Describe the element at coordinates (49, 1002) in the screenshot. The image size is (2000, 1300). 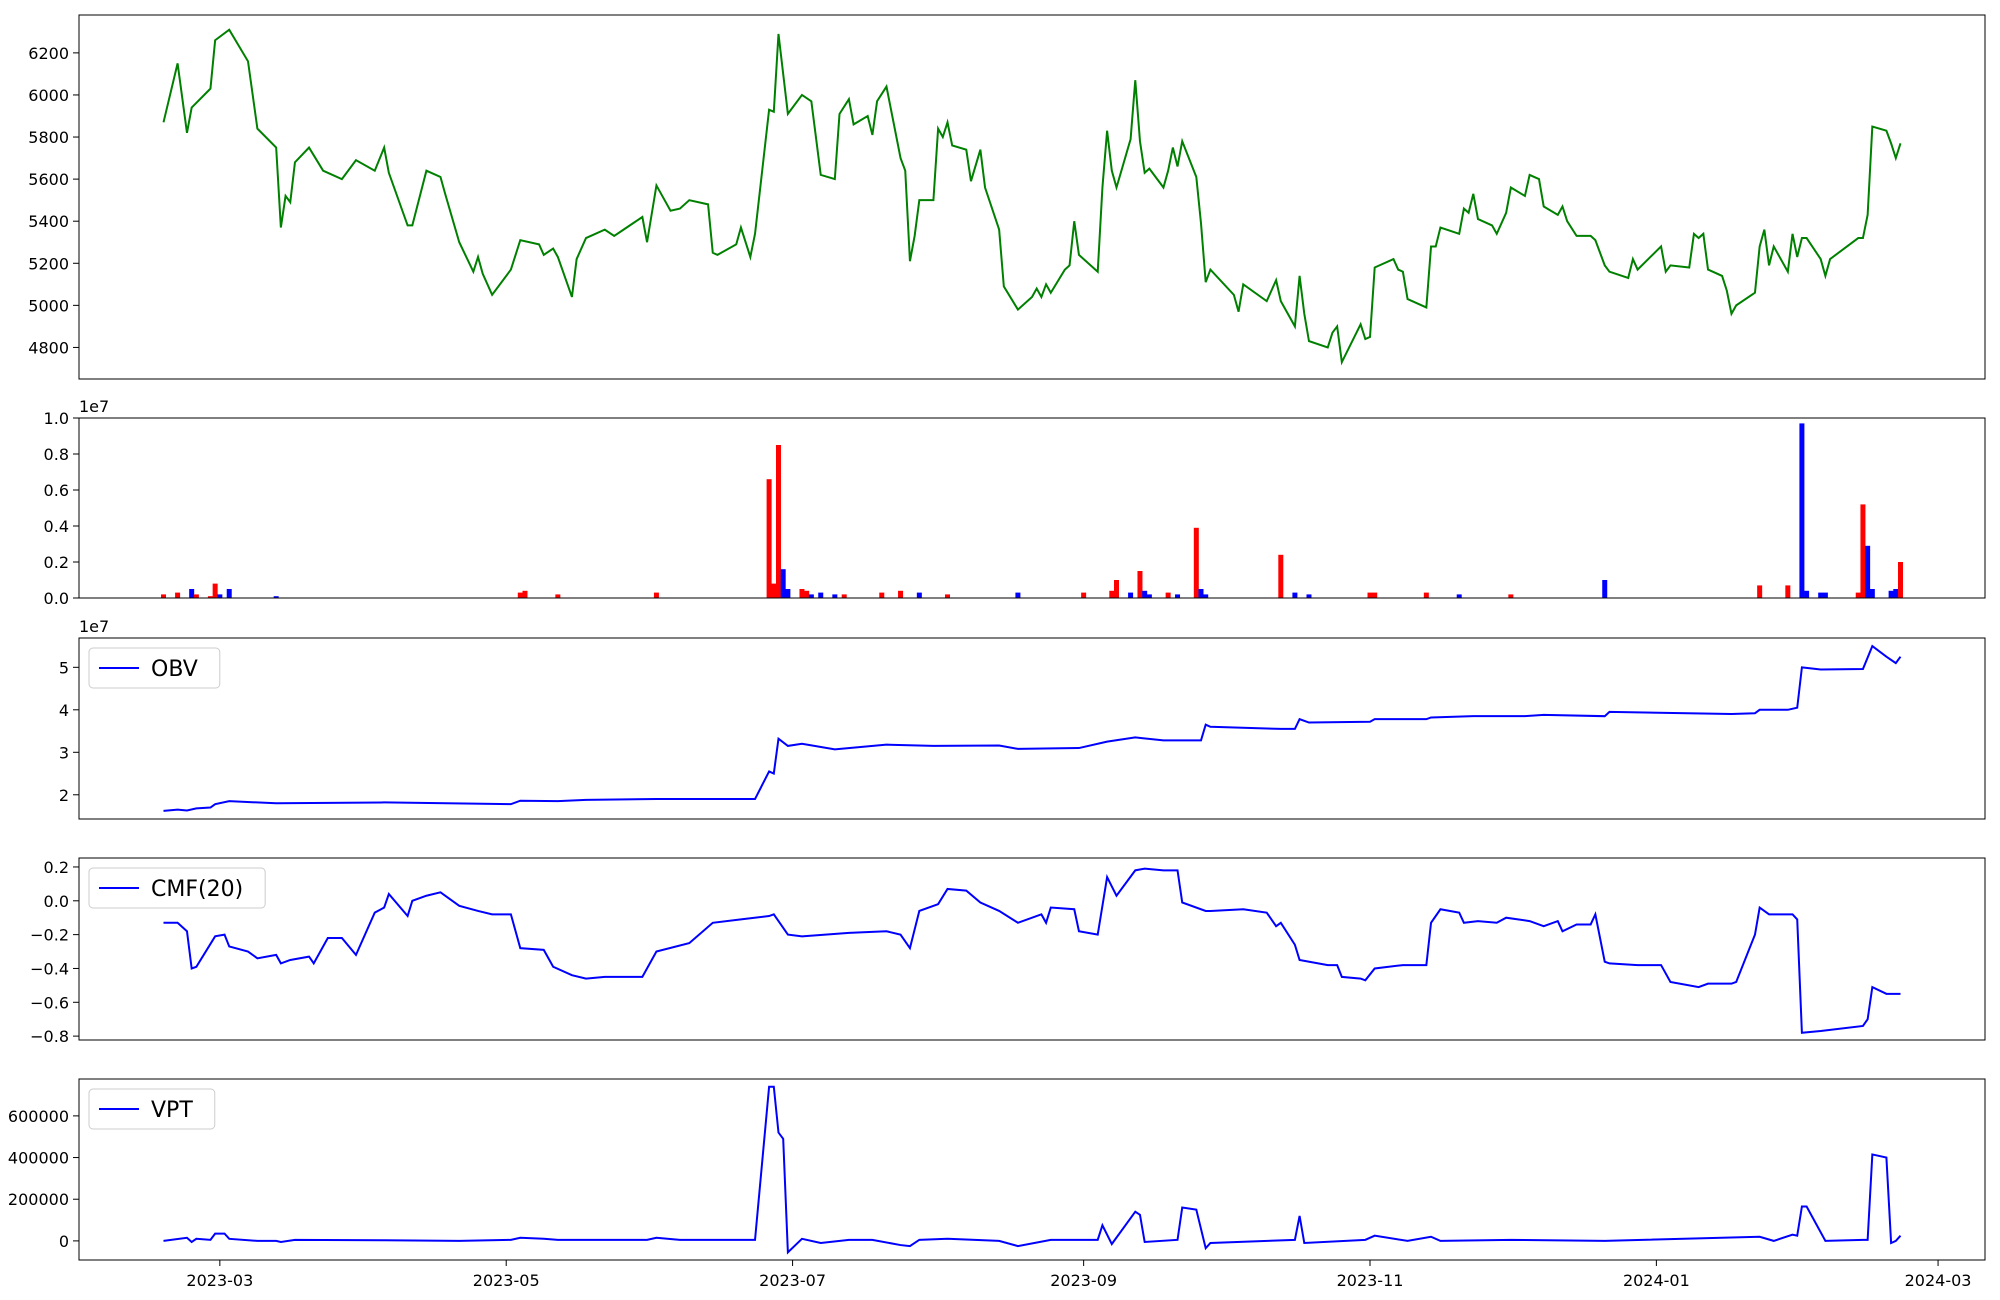
I see `y-tick-label: −0.6` at that location.